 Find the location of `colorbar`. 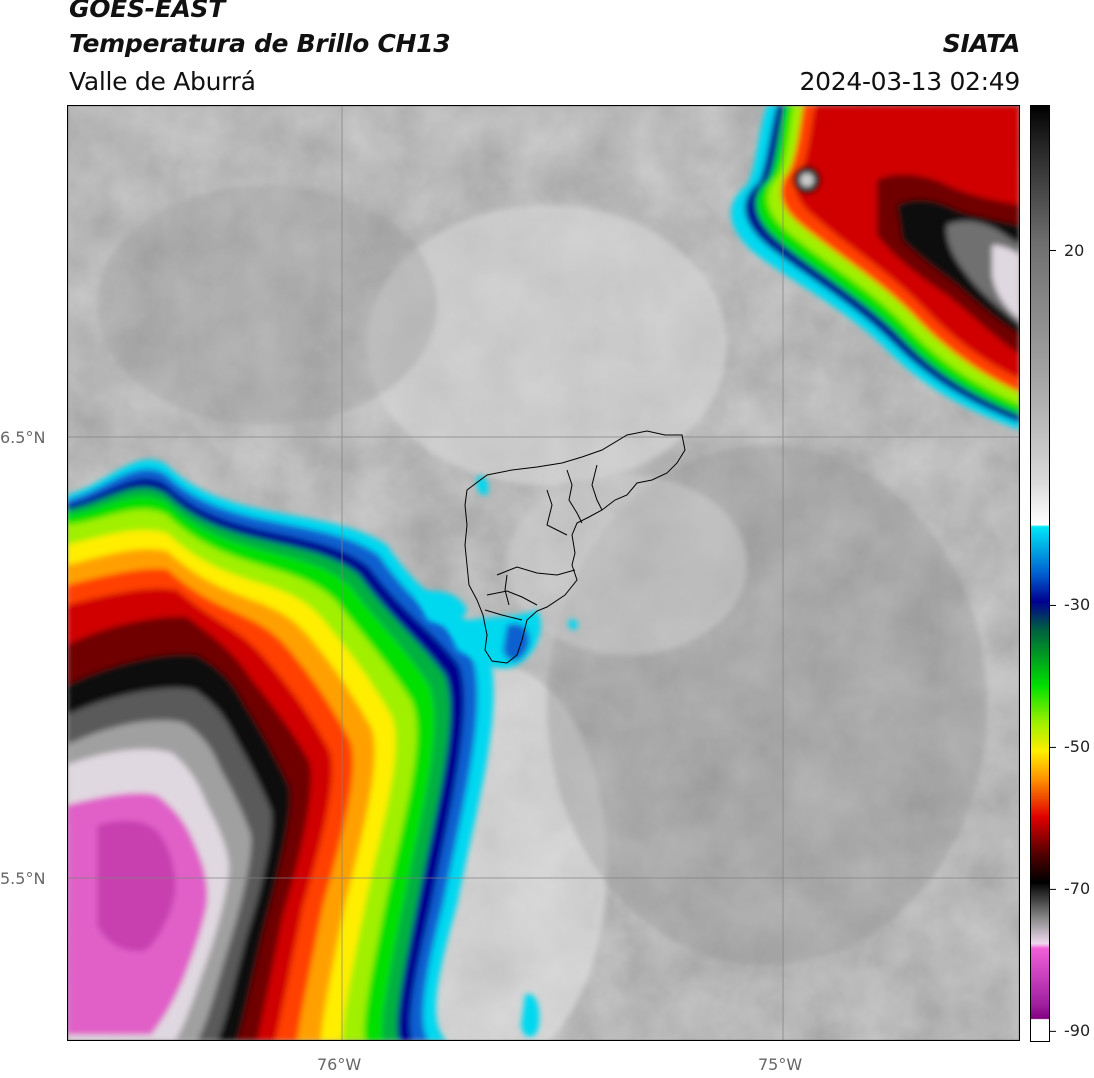

colorbar is located at coordinates (1043, 573).